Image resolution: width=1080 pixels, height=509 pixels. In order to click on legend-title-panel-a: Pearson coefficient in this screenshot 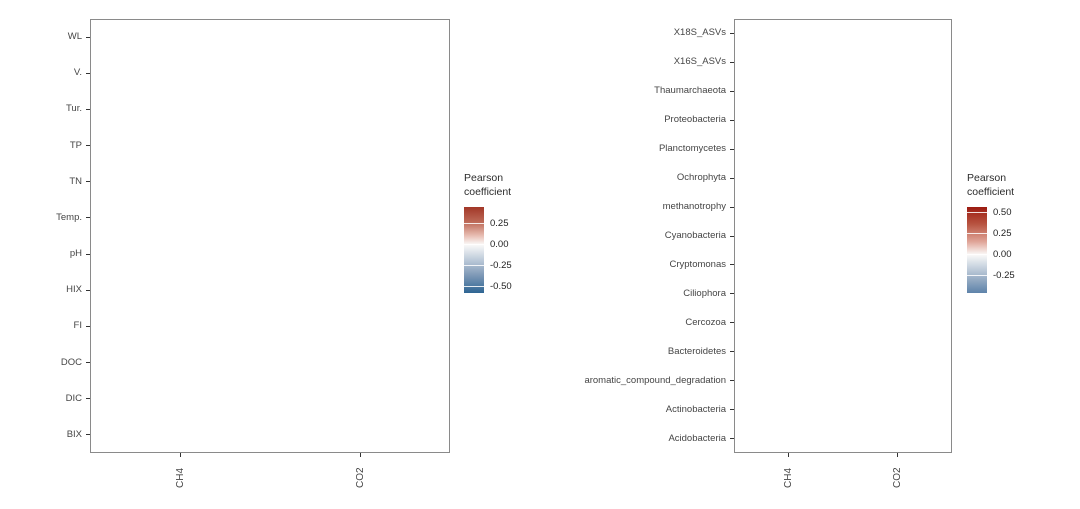, I will do `click(487, 185)`.